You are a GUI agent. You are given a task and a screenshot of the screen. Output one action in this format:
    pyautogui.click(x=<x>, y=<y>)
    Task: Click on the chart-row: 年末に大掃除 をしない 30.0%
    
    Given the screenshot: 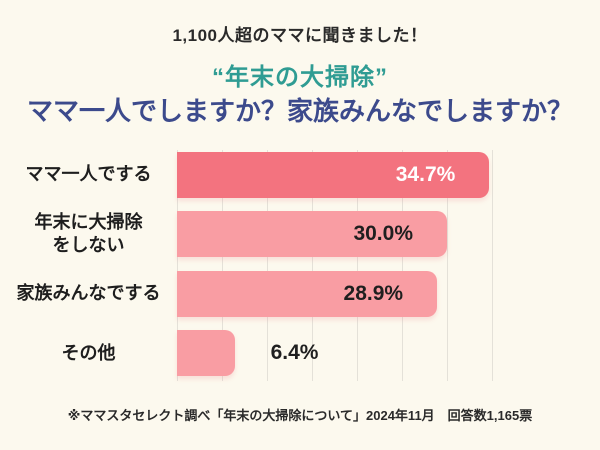 What is the action you would take?
    pyautogui.click(x=300, y=235)
    